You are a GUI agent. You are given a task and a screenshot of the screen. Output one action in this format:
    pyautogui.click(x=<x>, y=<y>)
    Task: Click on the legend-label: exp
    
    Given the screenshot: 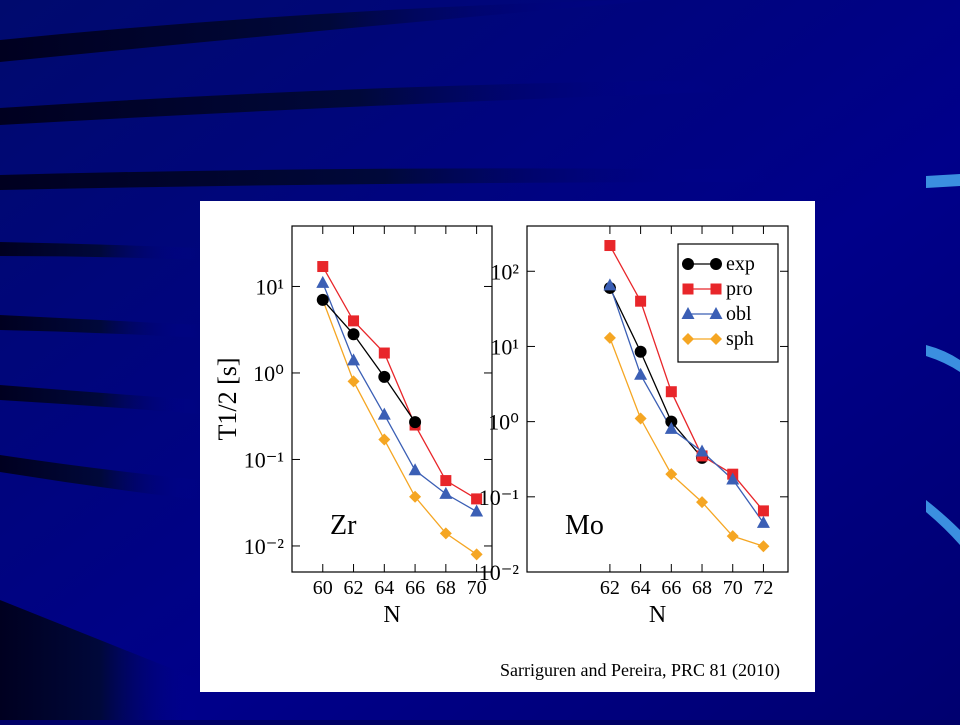 What is the action you would take?
    pyautogui.click(x=740, y=264)
    